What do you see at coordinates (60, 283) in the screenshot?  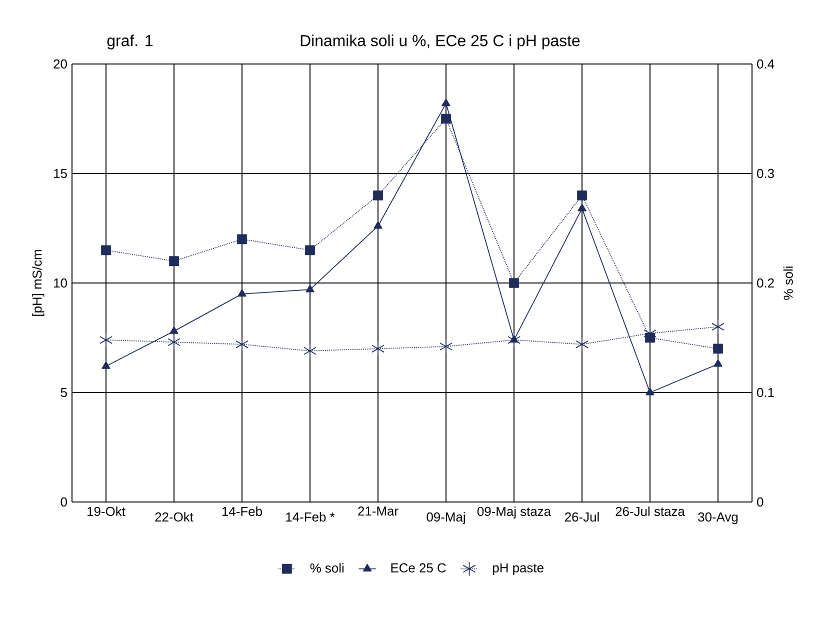 I see `y-tick-label: 10` at bounding box center [60, 283].